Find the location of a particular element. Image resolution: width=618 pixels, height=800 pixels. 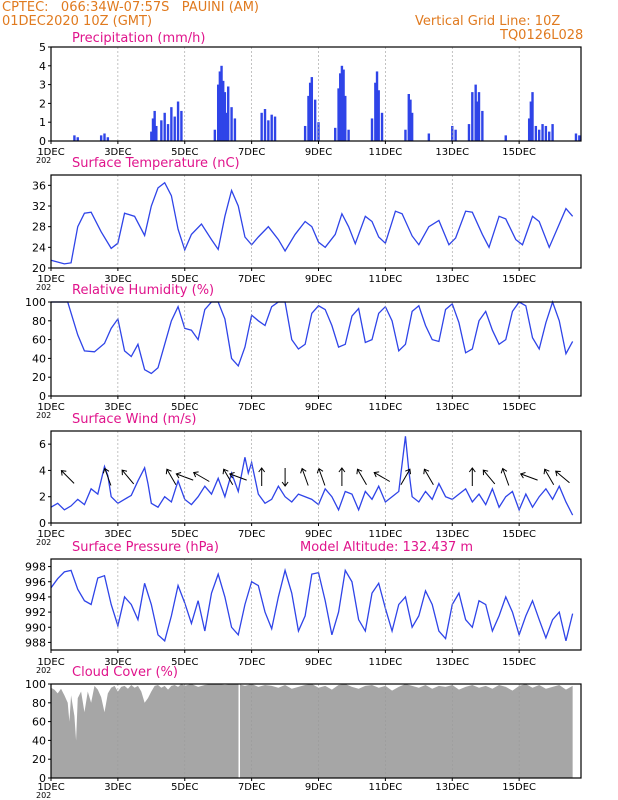

cloud-ytick-label: 100 is located at coordinates (35, 684).